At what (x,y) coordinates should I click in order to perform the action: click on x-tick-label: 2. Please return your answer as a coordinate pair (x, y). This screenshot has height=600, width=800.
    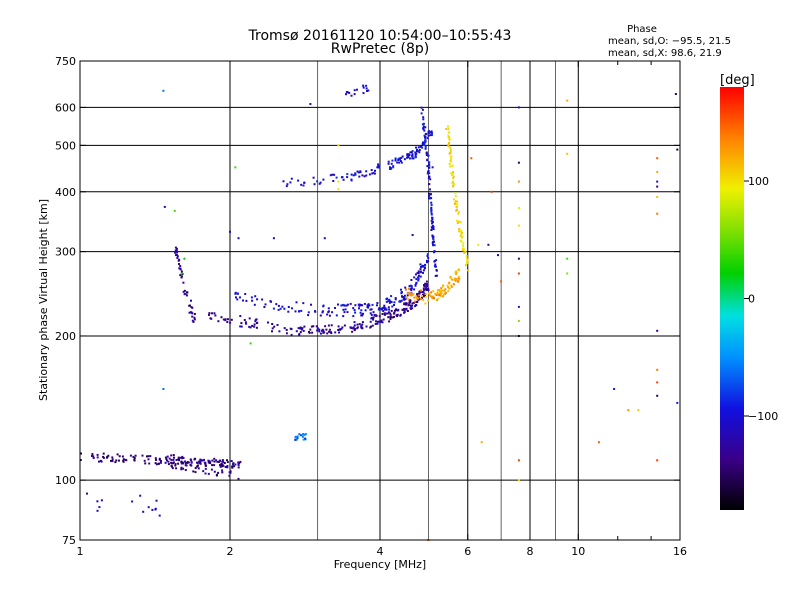
    Looking at the image, I should click on (230, 551).